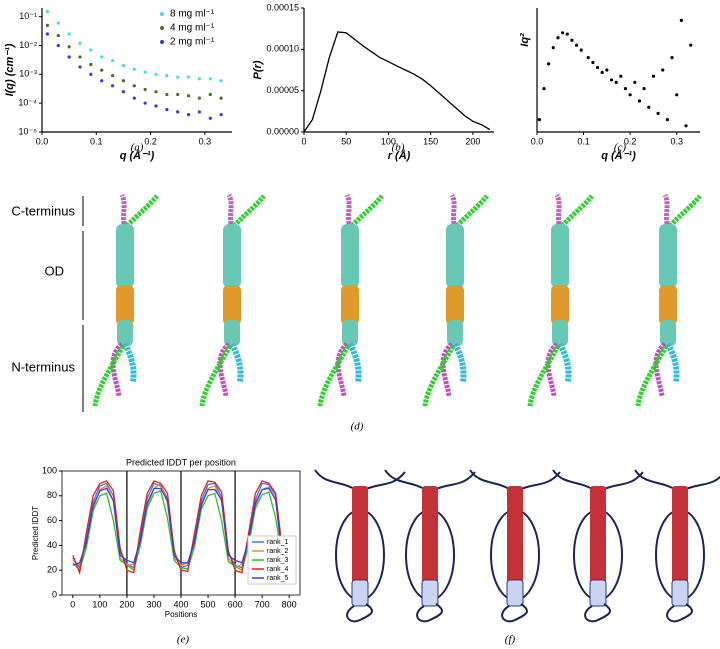 The image size is (720, 649). What do you see at coordinates (52, 545) in the screenshot?
I see `y-tick-label: 40` at bounding box center [52, 545].